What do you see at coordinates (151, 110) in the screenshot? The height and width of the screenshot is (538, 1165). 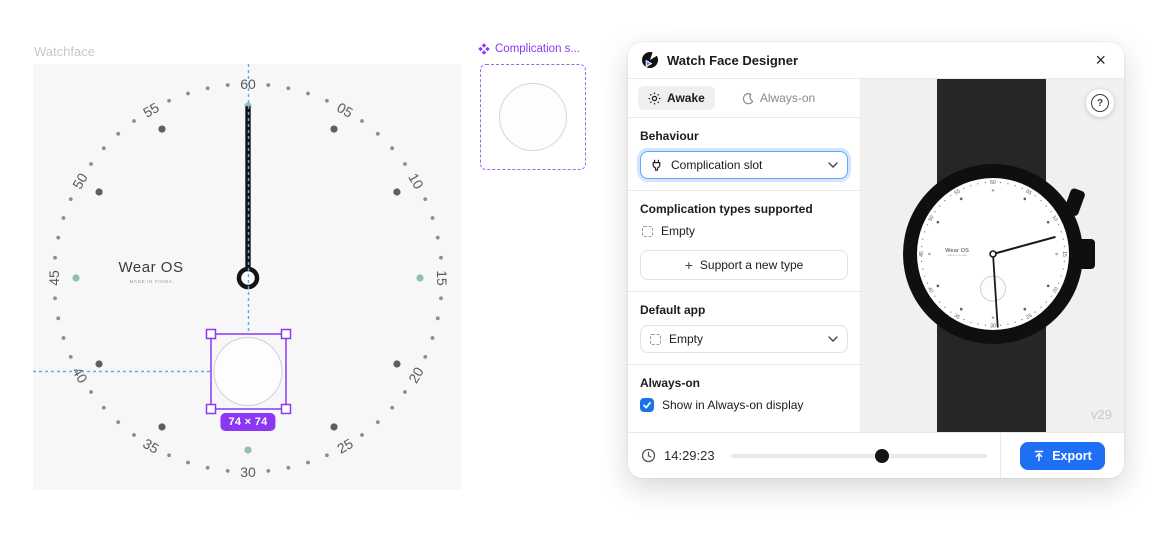 I see `minute-number: 55` at bounding box center [151, 110].